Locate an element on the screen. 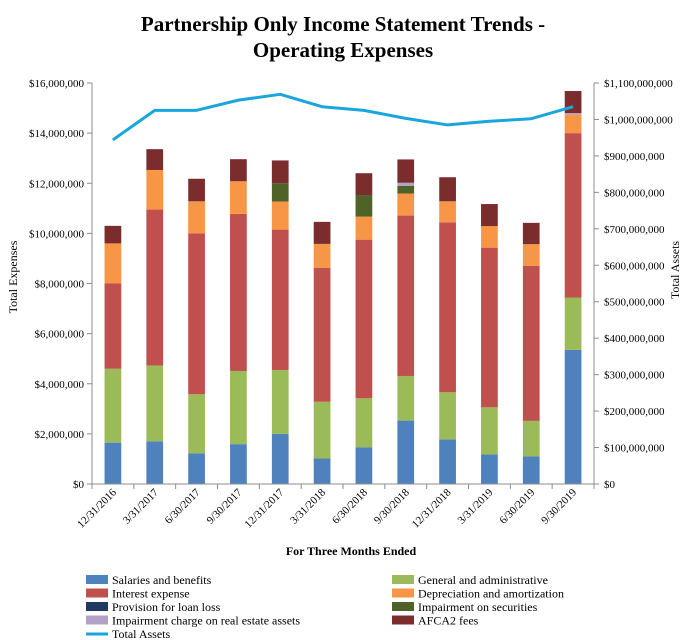  y2-tick-label: $100,000,000 is located at coordinates (634, 449).